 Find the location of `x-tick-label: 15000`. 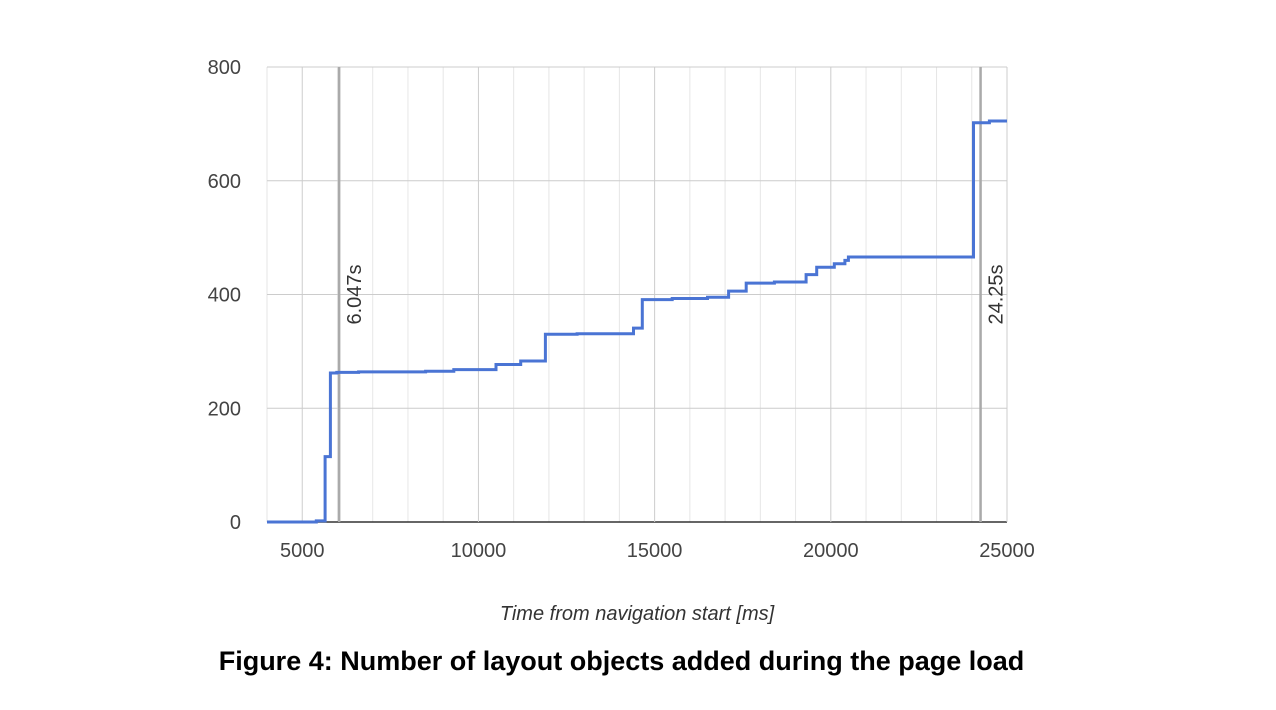

x-tick-label: 15000 is located at coordinates (655, 551).